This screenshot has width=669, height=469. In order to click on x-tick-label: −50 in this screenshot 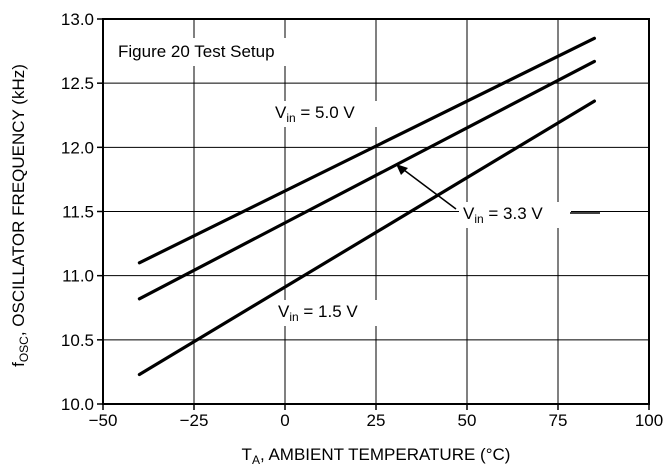, I will do `click(103, 420)`.